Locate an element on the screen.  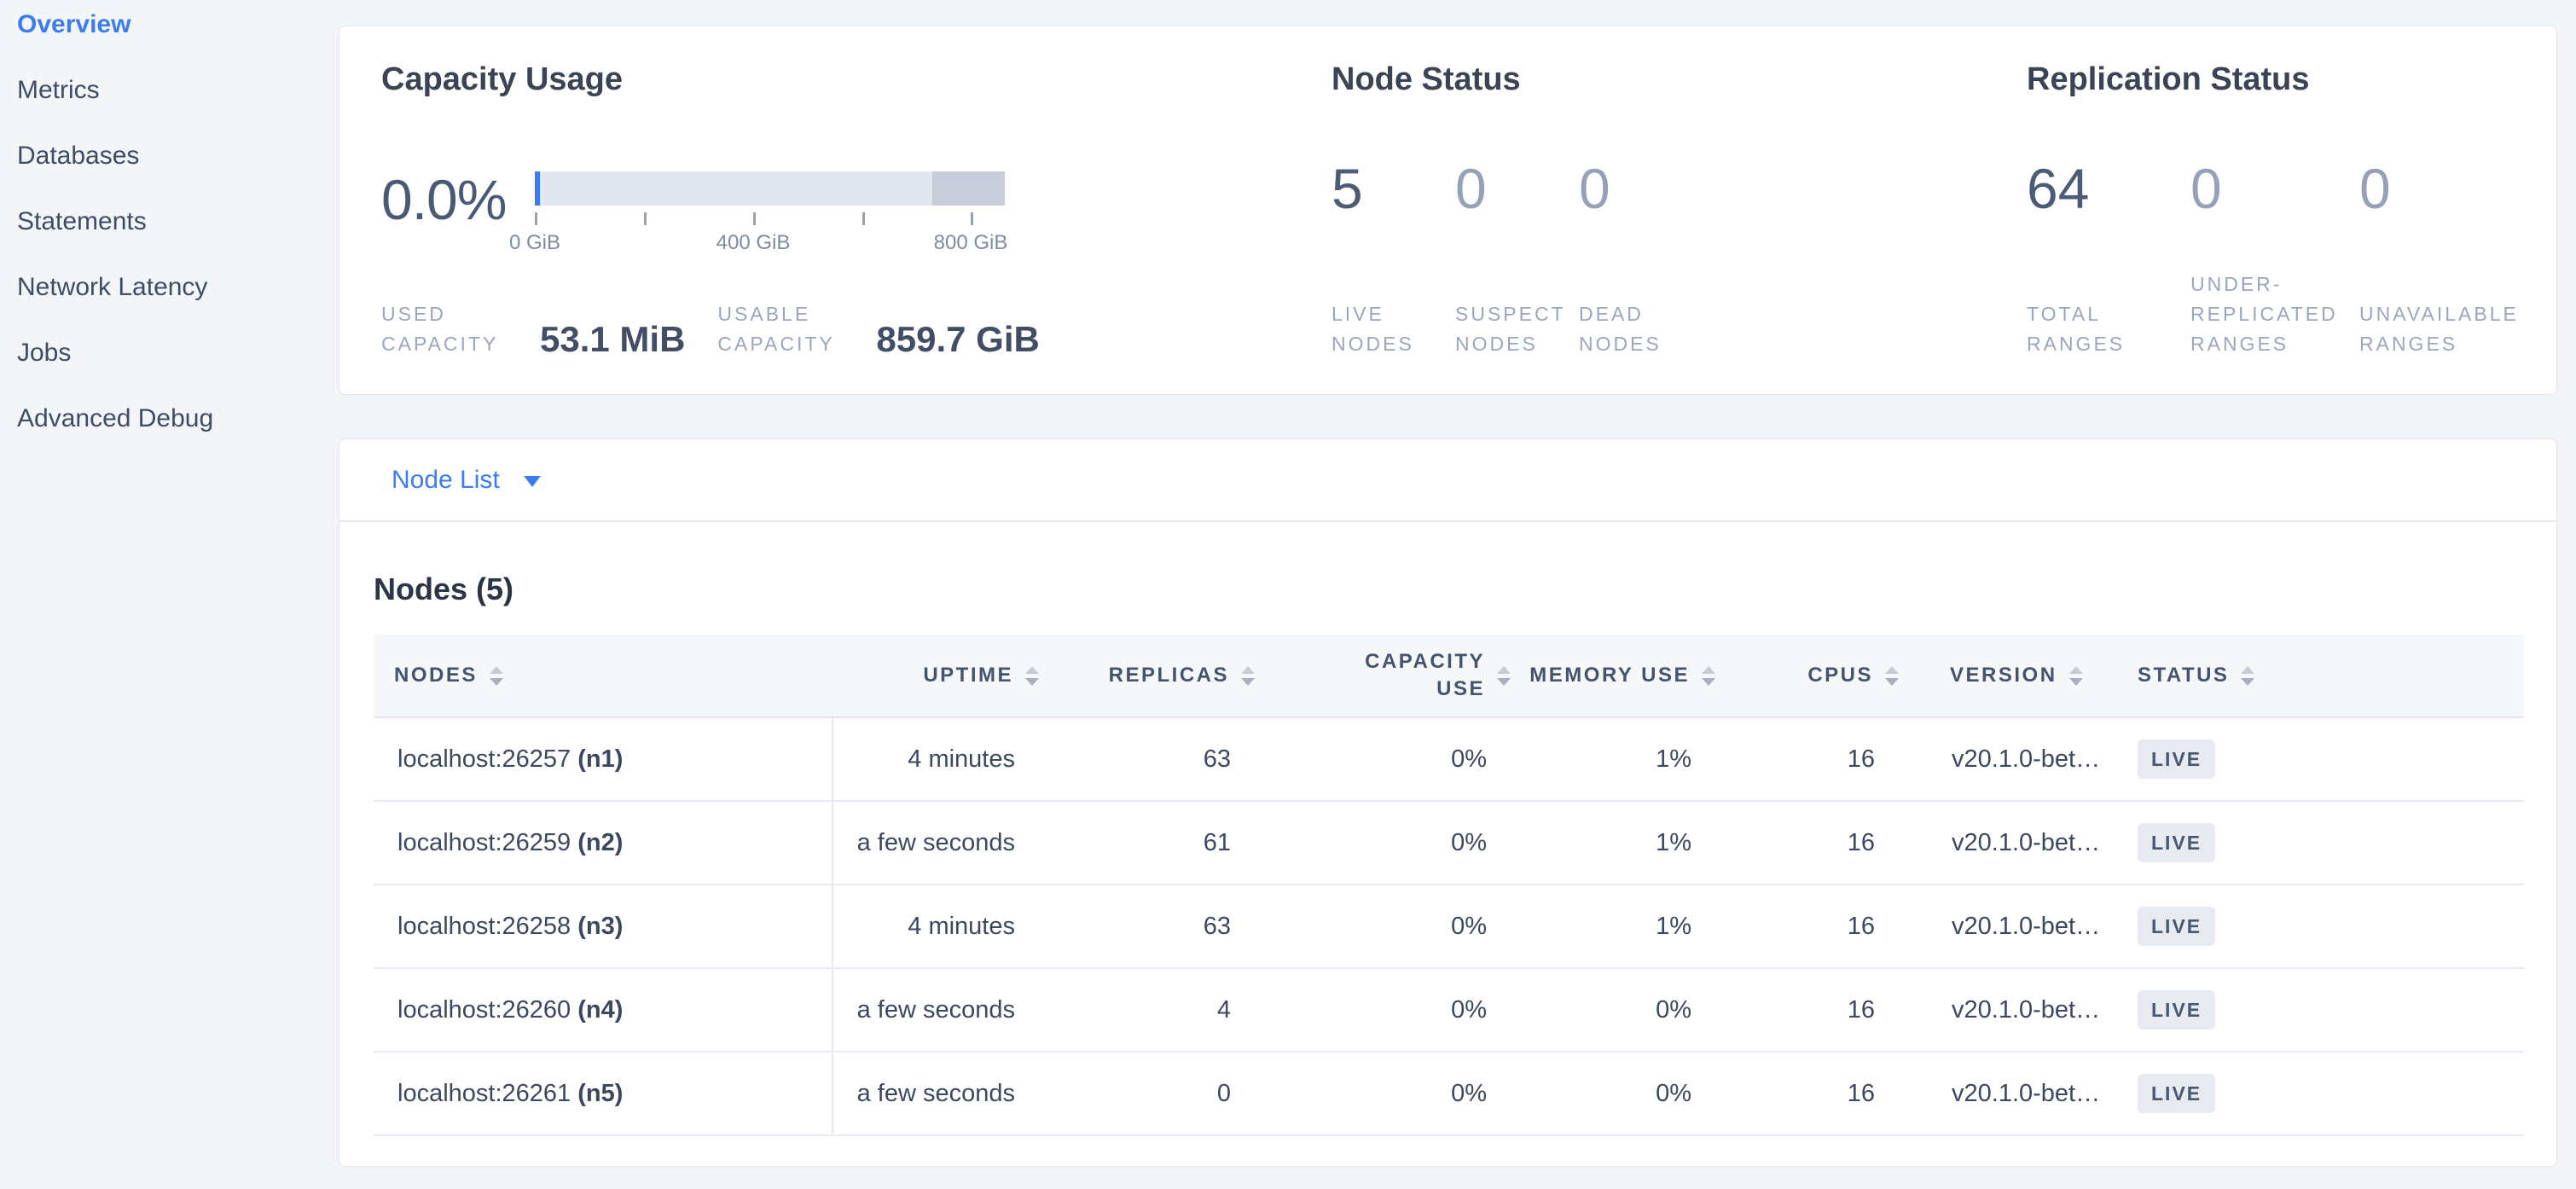
total-ranges-label: TOTAL RANGES is located at coordinates (2076, 329).